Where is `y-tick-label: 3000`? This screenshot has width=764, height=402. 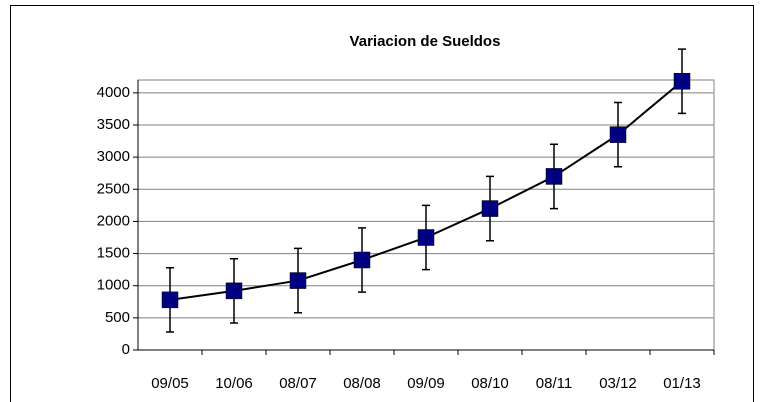
y-tick-label: 3000 is located at coordinates (113, 156).